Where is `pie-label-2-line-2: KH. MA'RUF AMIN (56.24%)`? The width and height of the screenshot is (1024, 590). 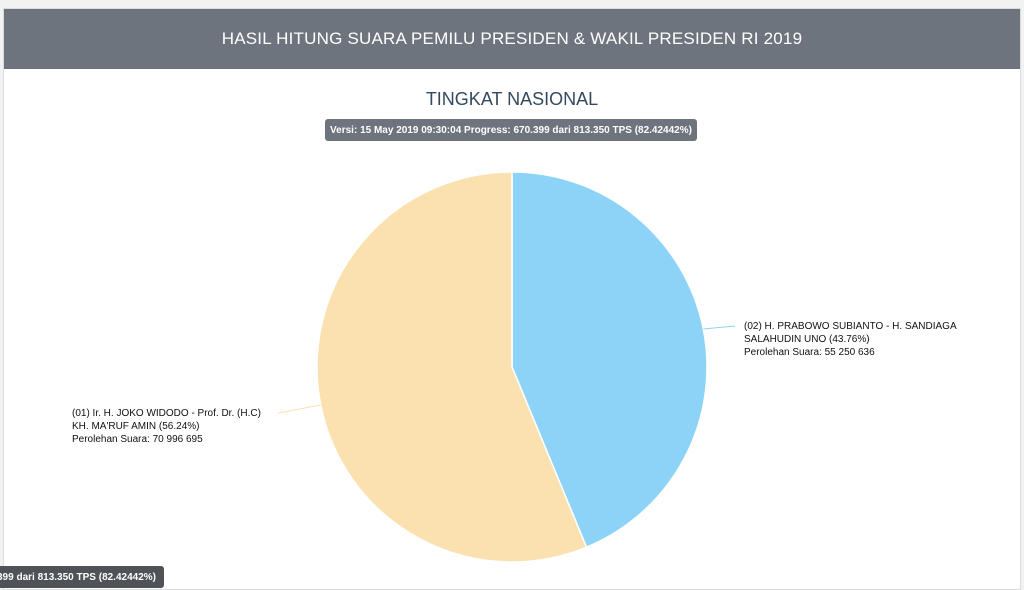
pie-label-2-line-2: KH. MA'RUF AMIN (56.24%) is located at coordinates (136, 426).